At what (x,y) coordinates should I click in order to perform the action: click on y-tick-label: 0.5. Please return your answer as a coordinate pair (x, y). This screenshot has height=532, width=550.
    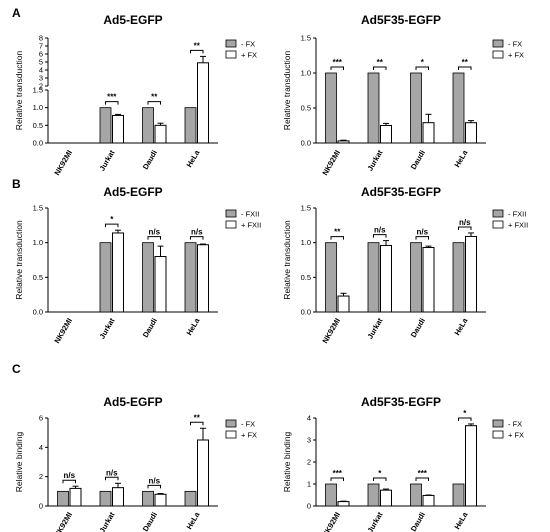
    Looking at the image, I should click on (38, 277).